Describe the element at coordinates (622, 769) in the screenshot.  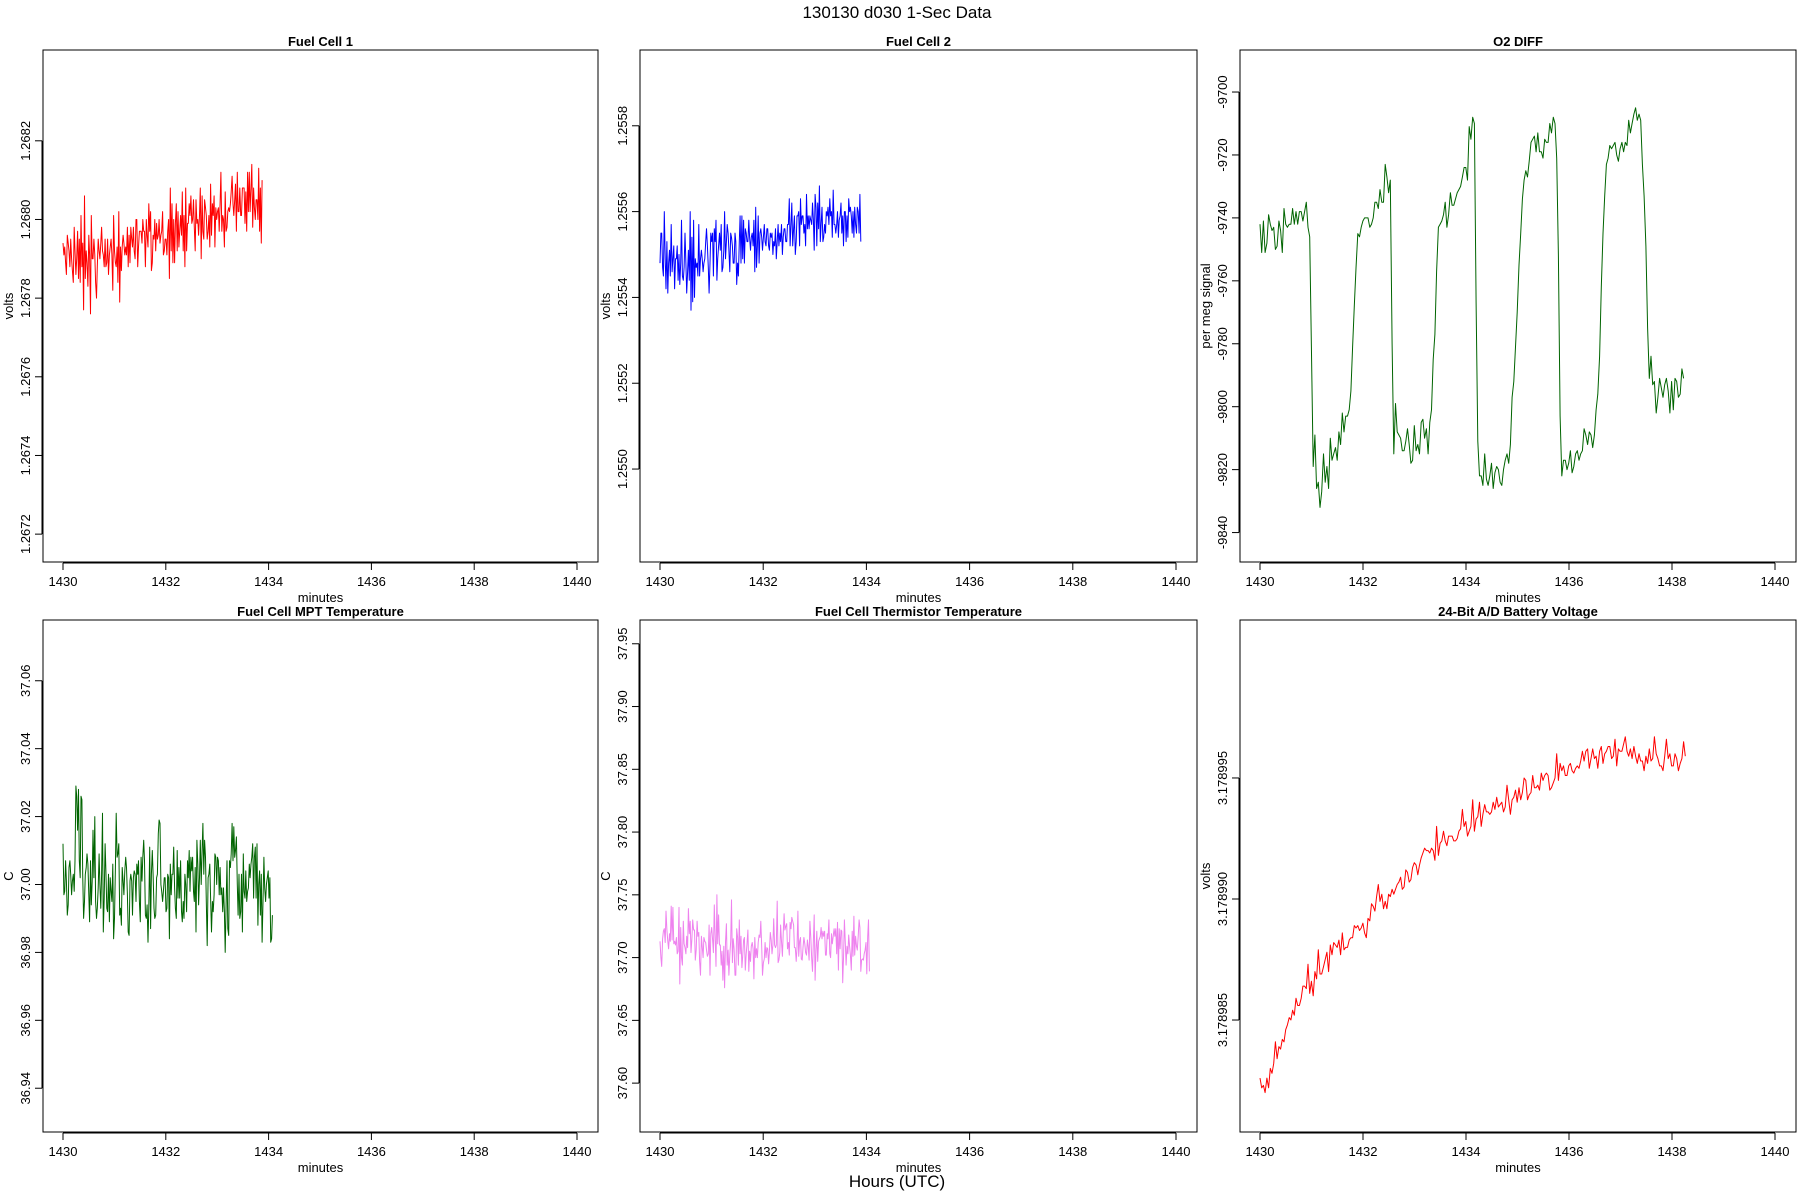
I see `y-tick-label: 37.85` at that location.